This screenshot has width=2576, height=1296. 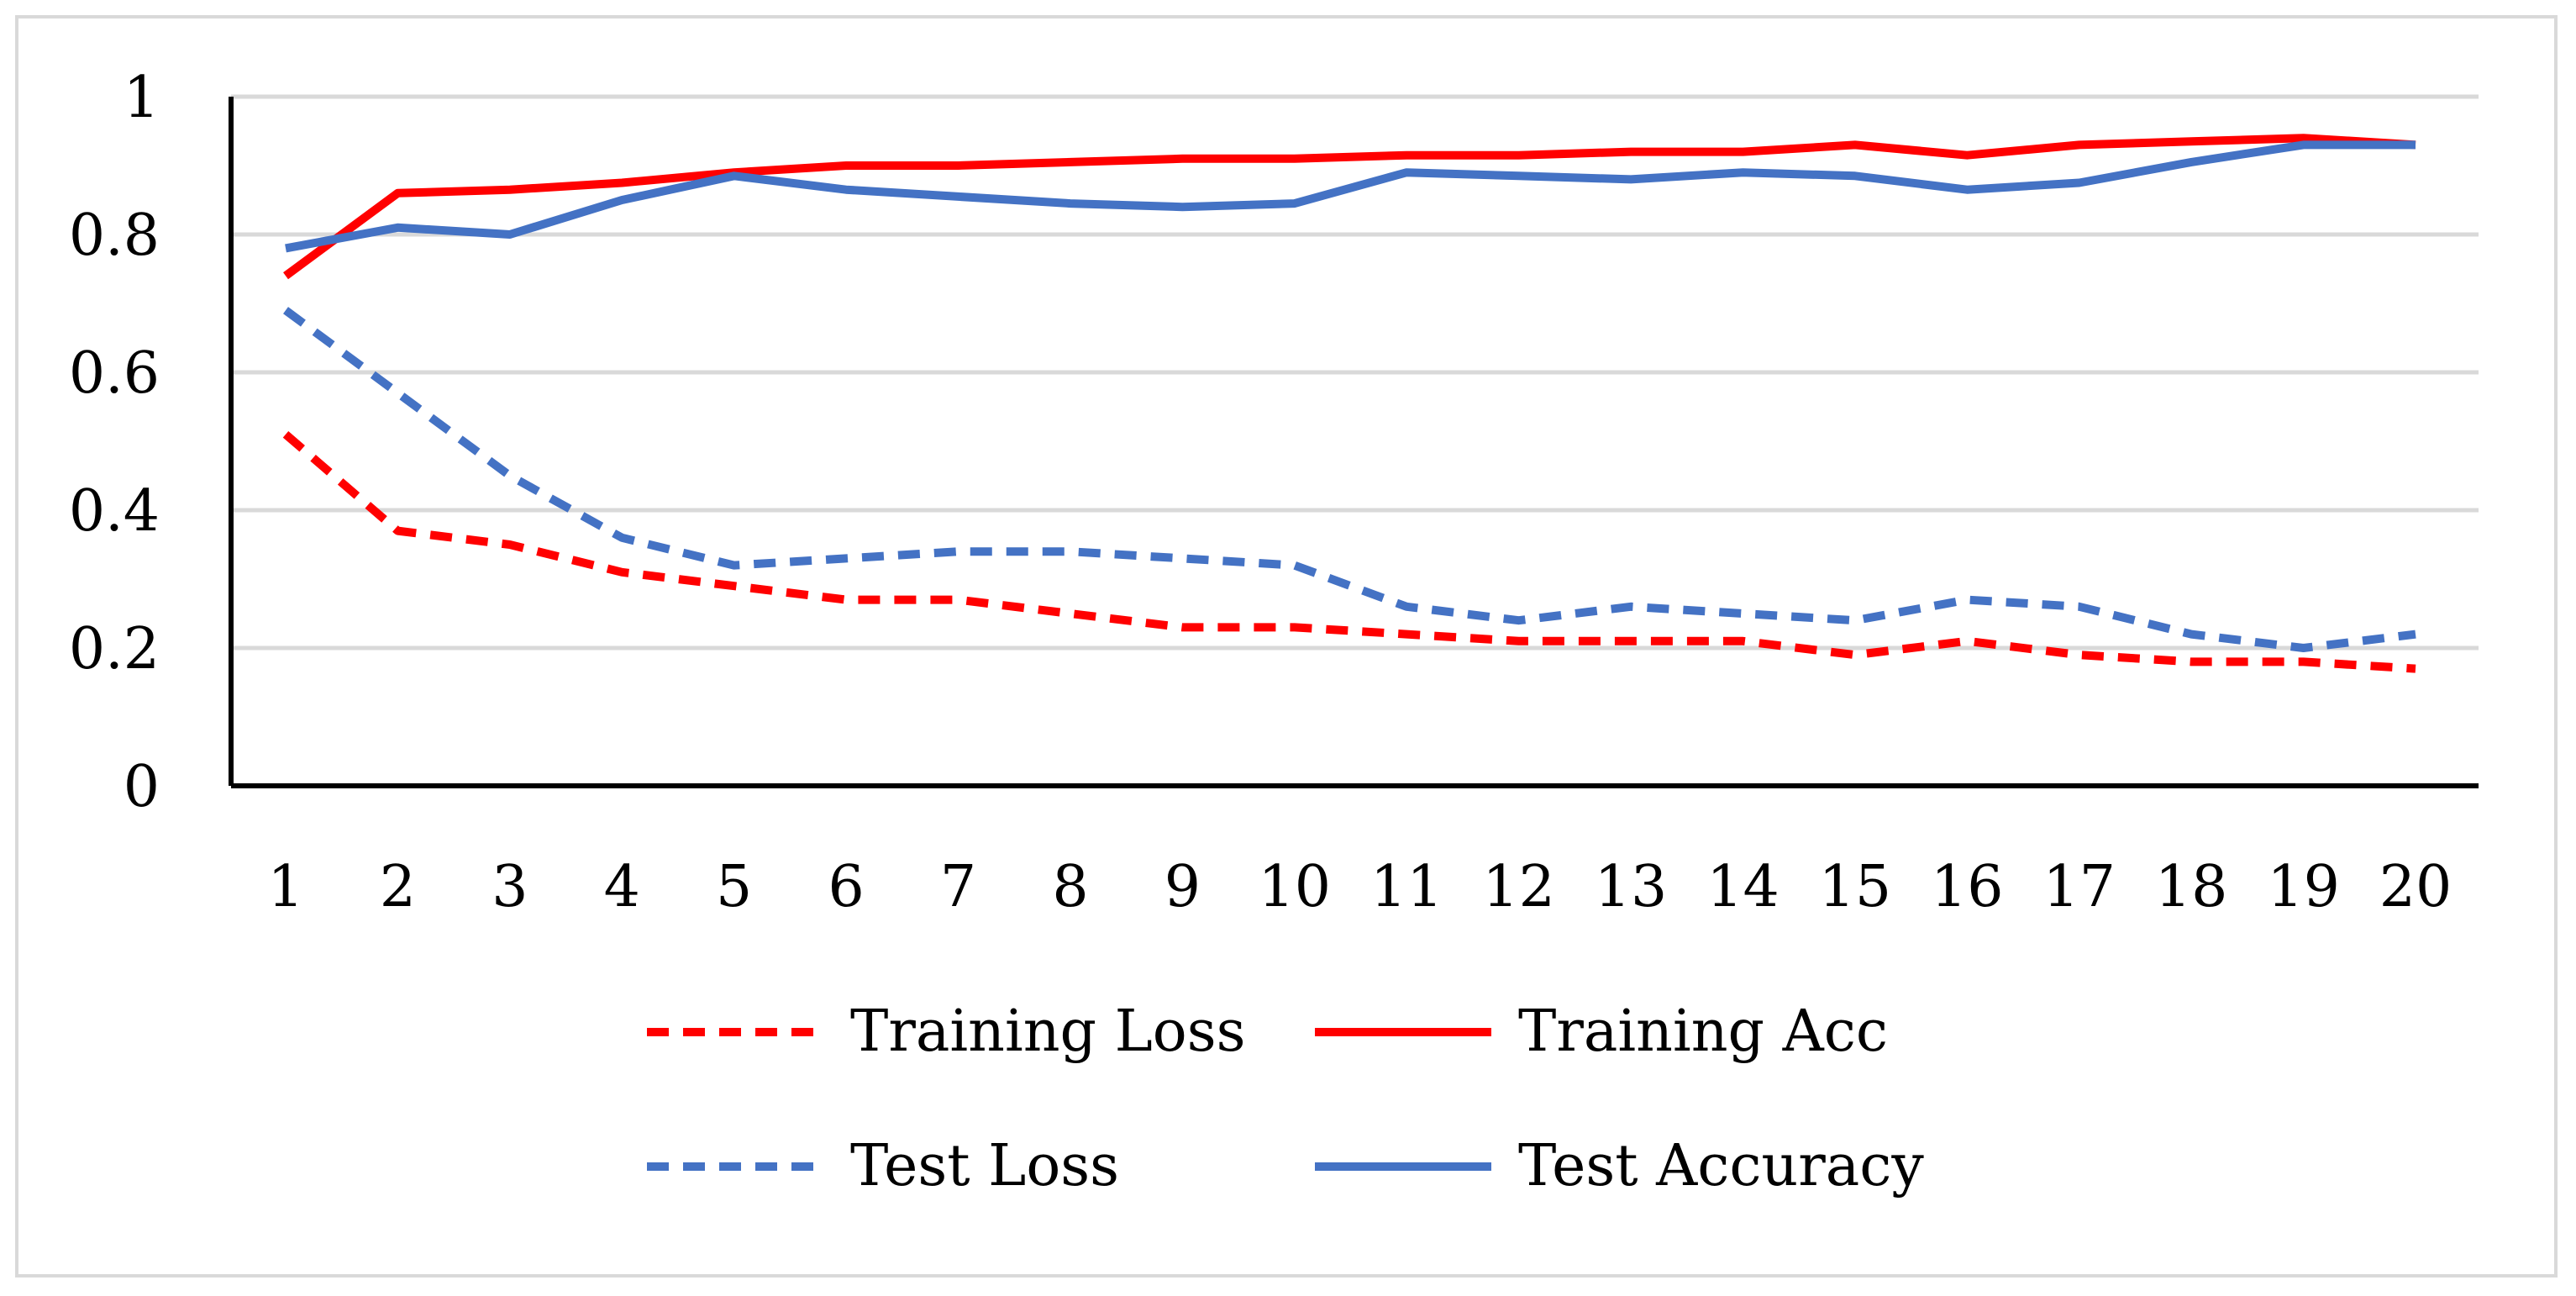 I want to click on legend-item: Training Loss, so click(x=946, y=1031).